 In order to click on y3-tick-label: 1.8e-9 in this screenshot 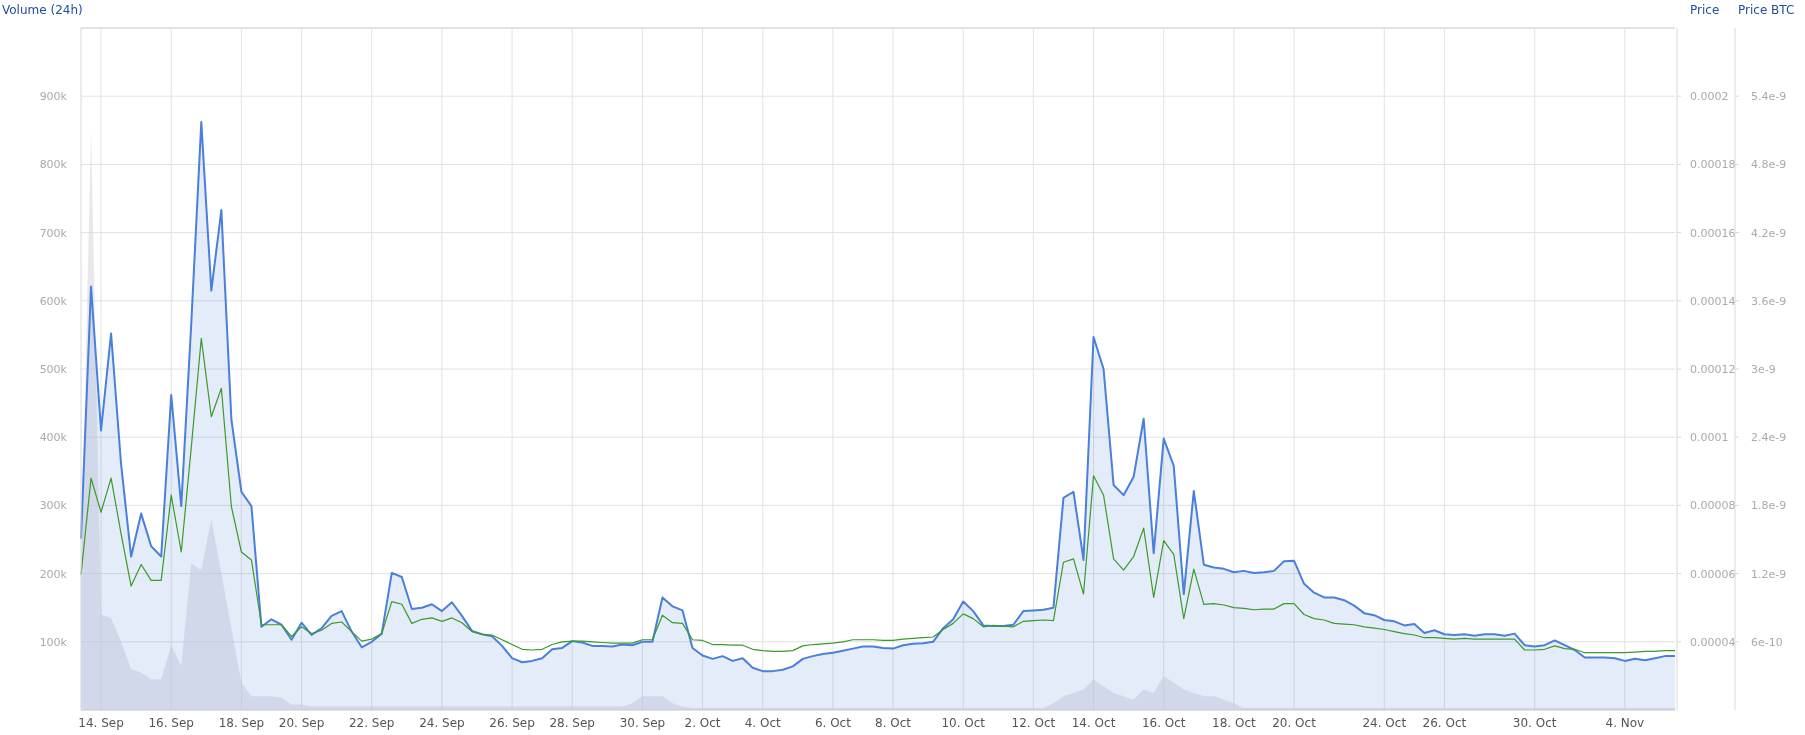, I will do `click(1769, 506)`.